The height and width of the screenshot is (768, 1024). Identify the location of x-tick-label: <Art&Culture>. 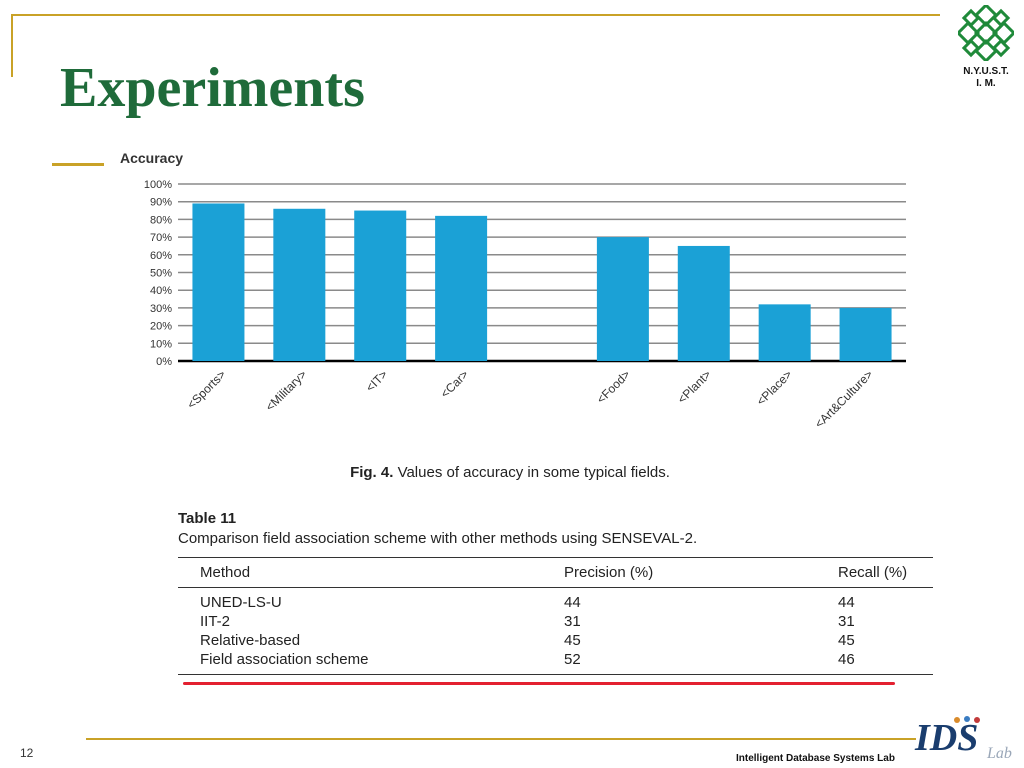
(844, 399).